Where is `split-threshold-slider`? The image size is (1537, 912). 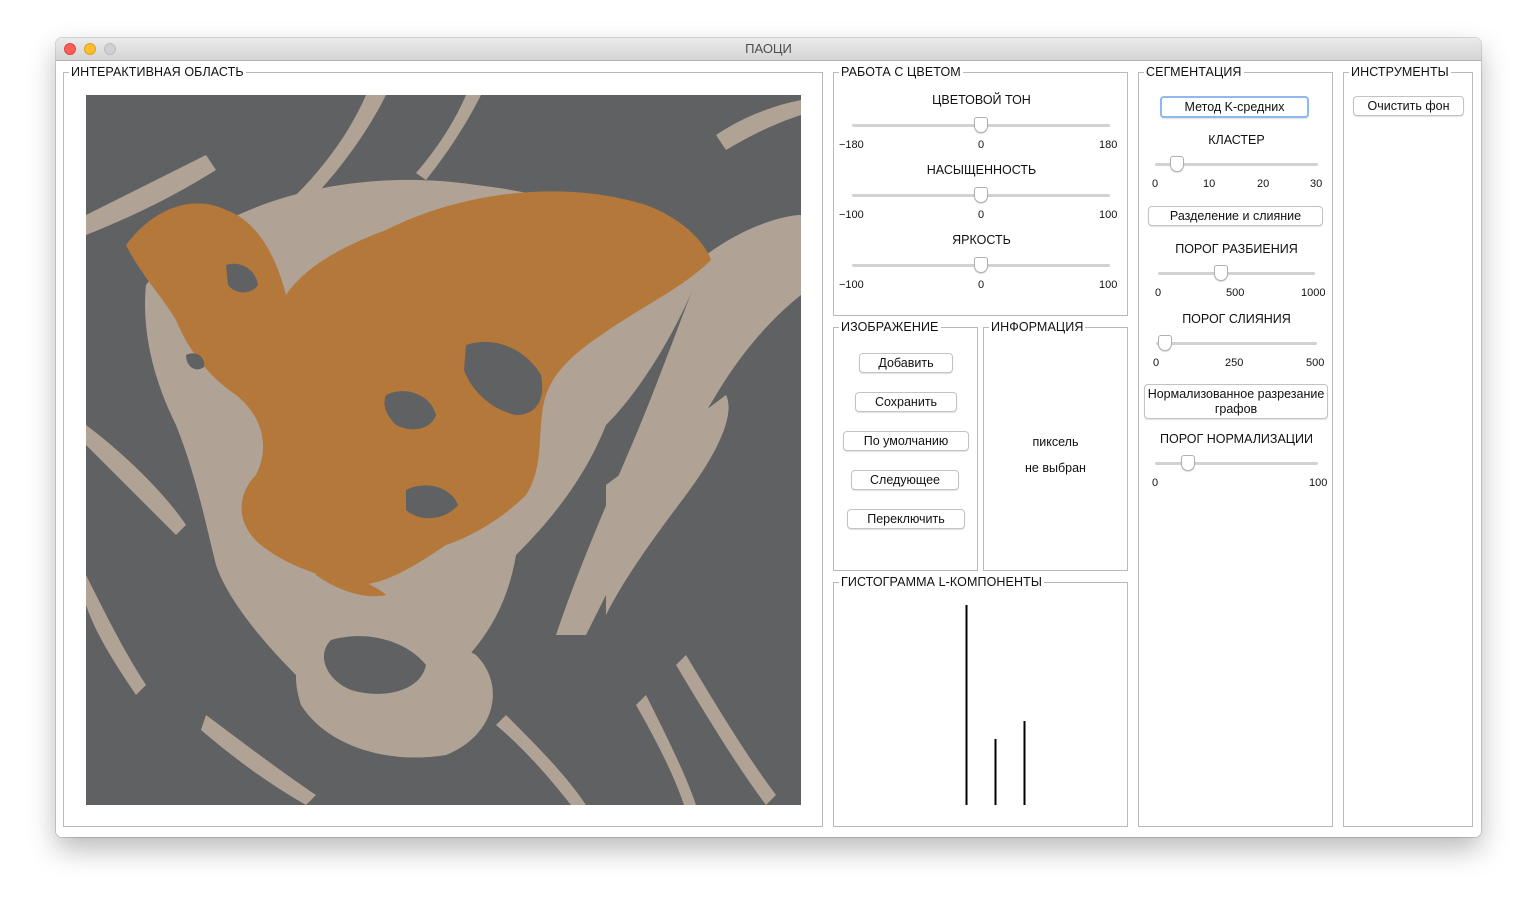 split-threshold-slider is located at coordinates (1236, 273).